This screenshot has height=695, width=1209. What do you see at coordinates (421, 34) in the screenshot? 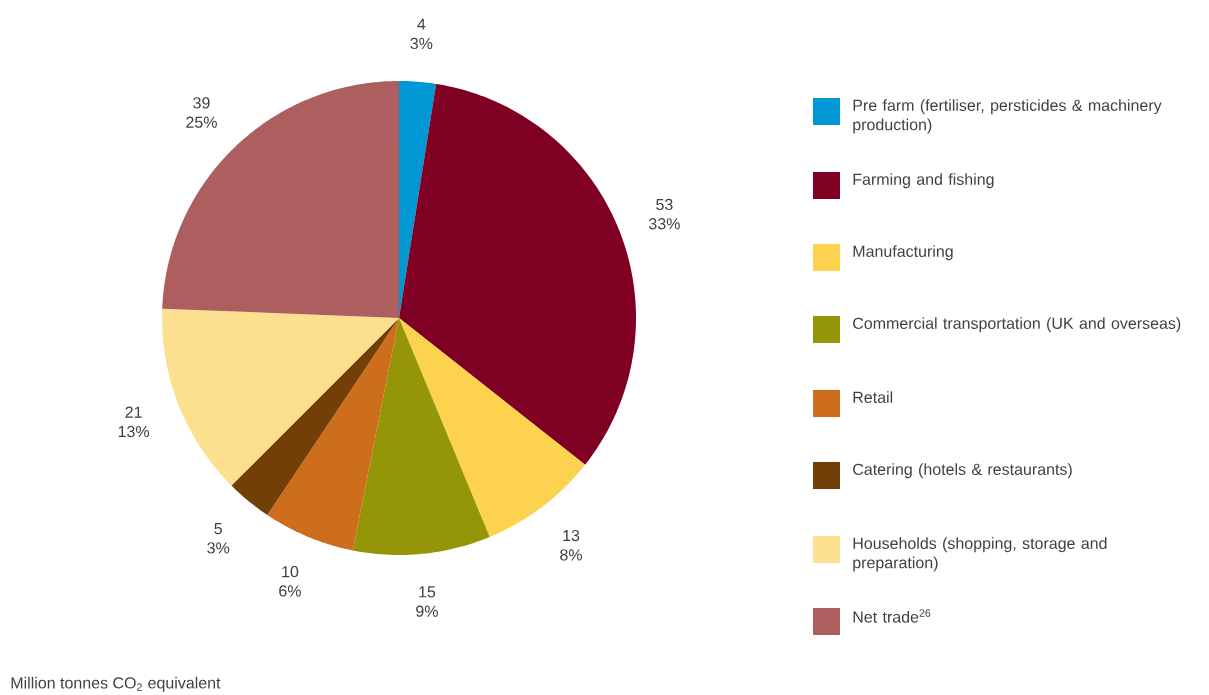
I see `data-label: 4 3%` at bounding box center [421, 34].